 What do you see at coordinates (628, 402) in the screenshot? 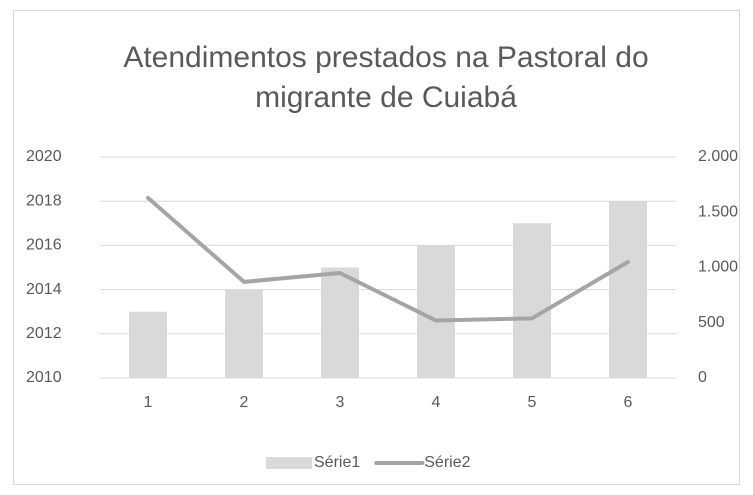
I see `x-tick-label: 6` at bounding box center [628, 402].